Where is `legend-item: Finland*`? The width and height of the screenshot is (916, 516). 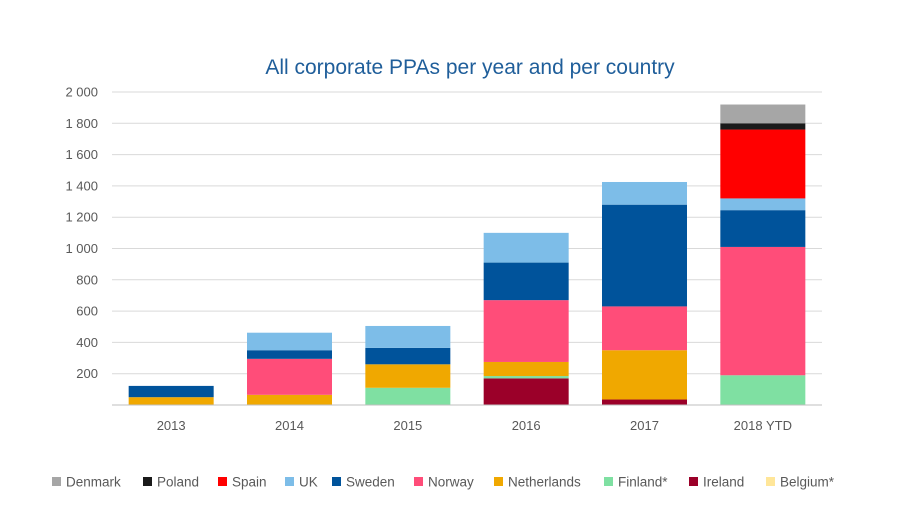
legend-item: Finland* is located at coordinates (636, 482).